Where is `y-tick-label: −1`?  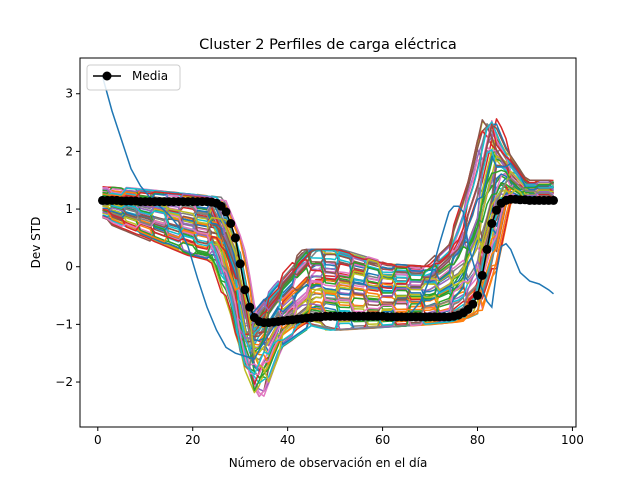 y-tick-label: −1 is located at coordinates (64, 324).